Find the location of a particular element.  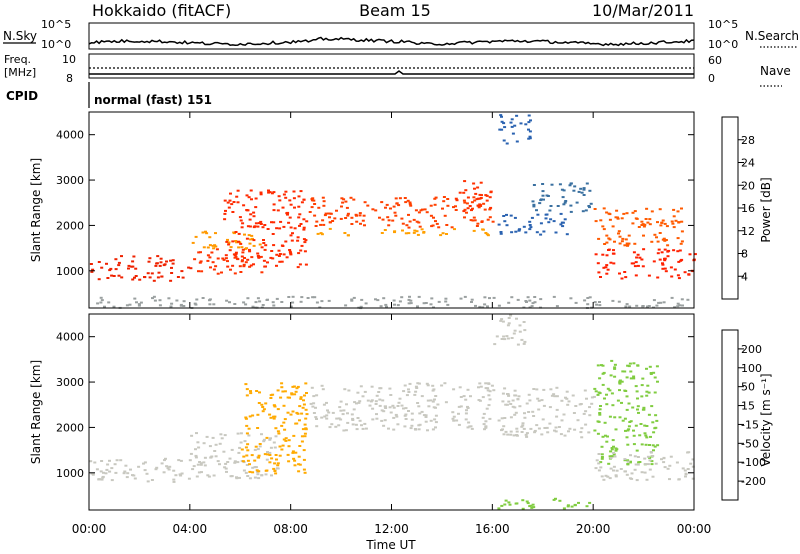

freq-panel: Freq. [MHz] 10 8 60 0 Nave is located at coordinates (397, 70).